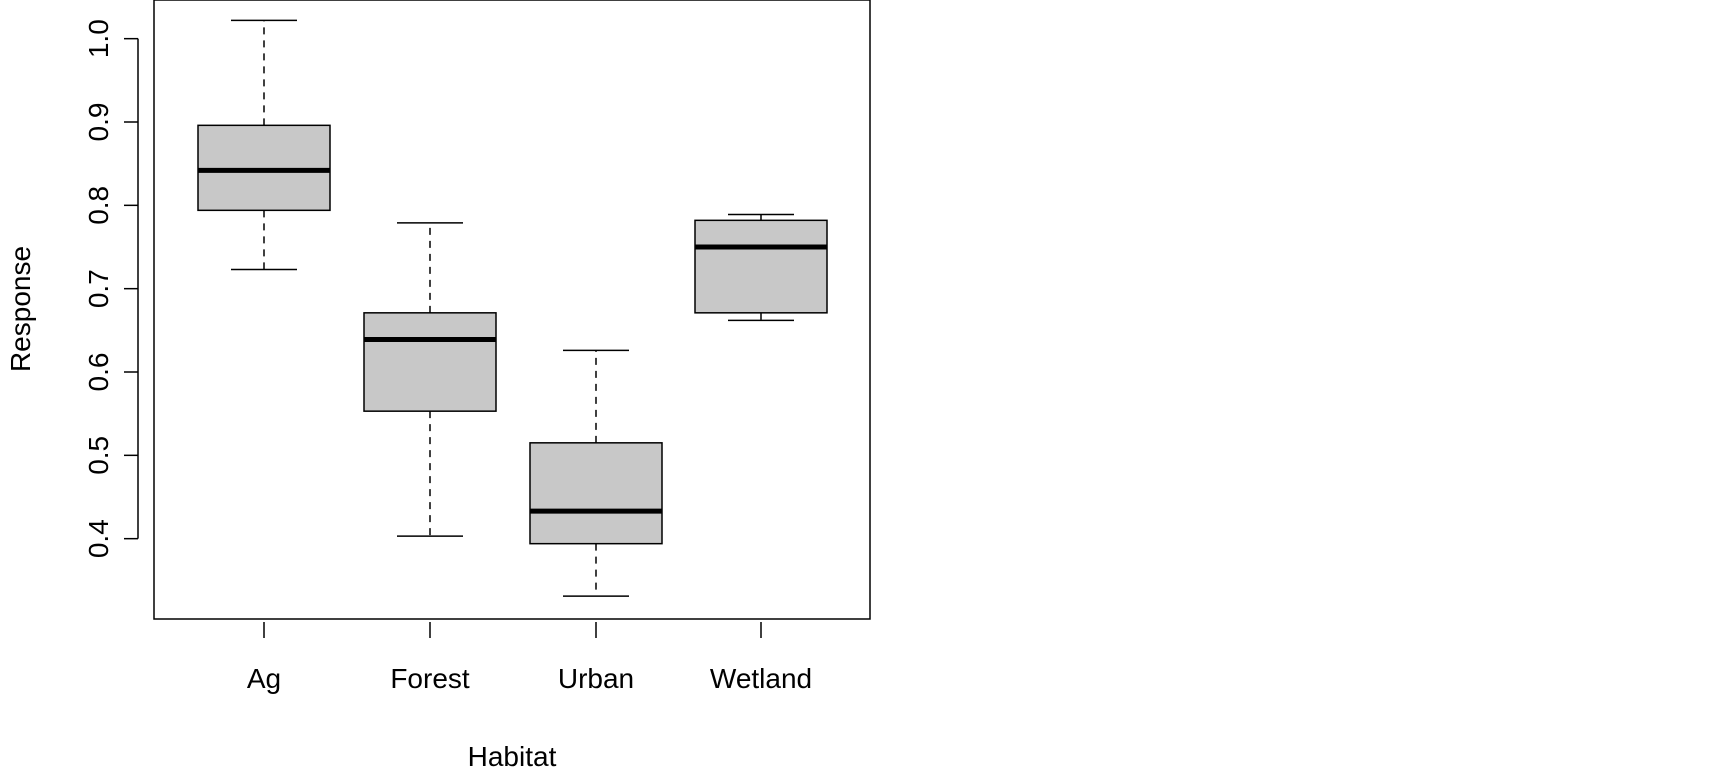  I want to click on y-axis-title: Response, so click(20, 309).